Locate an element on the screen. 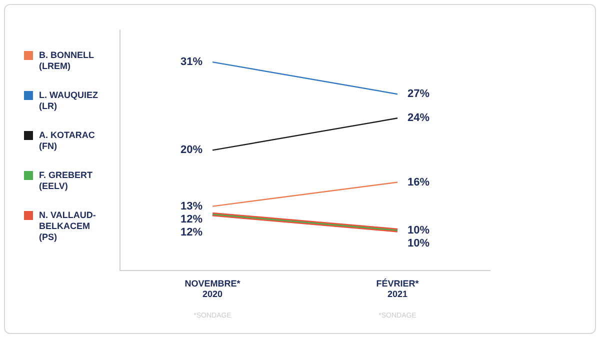 This screenshot has height=338, width=600. x-tick-label: NOVEMBRE* 2020 is located at coordinates (212, 289).